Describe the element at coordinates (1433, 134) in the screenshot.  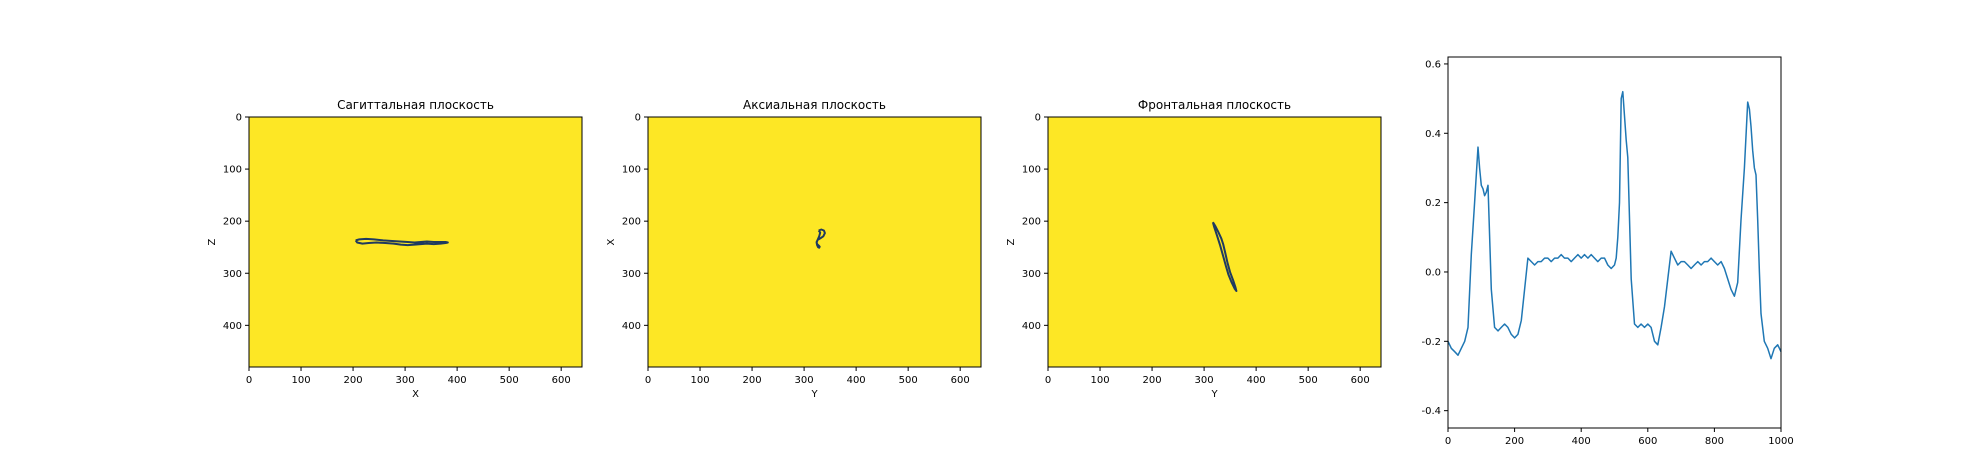
I see `y-tick-label: 0.4` at that location.